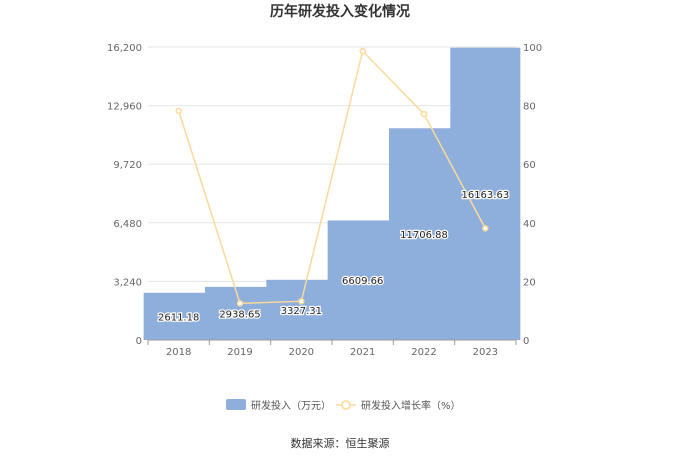  Describe the element at coordinates (532, 48) in the screenshot. I see `y-right-tick-label: 100` at that location.